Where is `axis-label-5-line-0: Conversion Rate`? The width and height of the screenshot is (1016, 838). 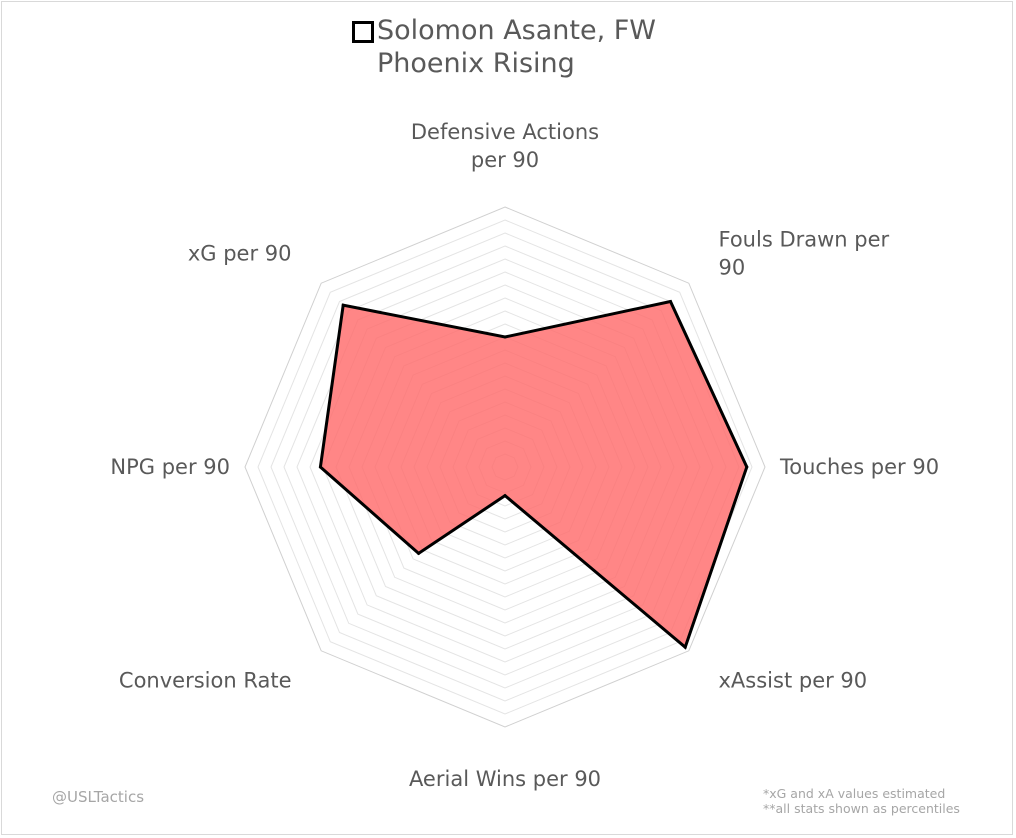 axis-label-5-line-0: Conversion Rate is located at coordinates (205, 681).